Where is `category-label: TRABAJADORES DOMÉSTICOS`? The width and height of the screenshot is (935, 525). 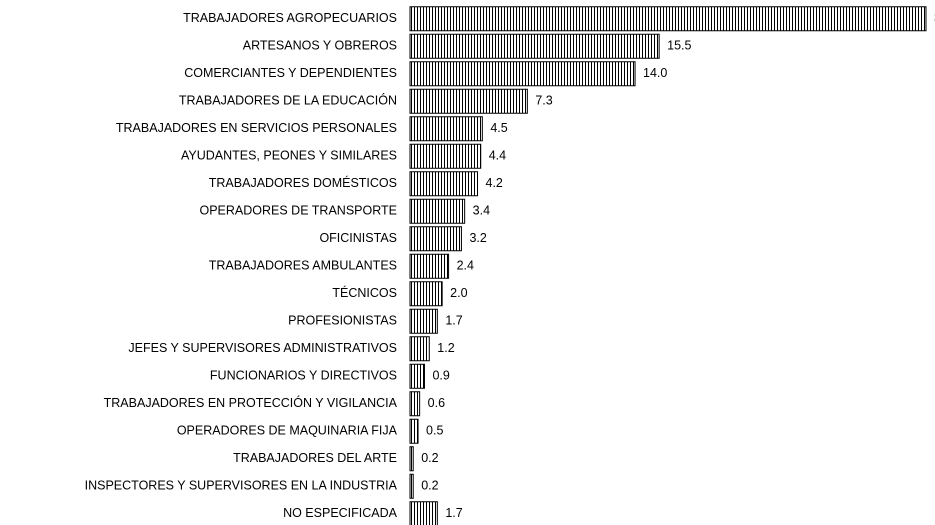
category-label: TRABAJADORES DOMÉSTICOS is located at coordinates (303, 182).